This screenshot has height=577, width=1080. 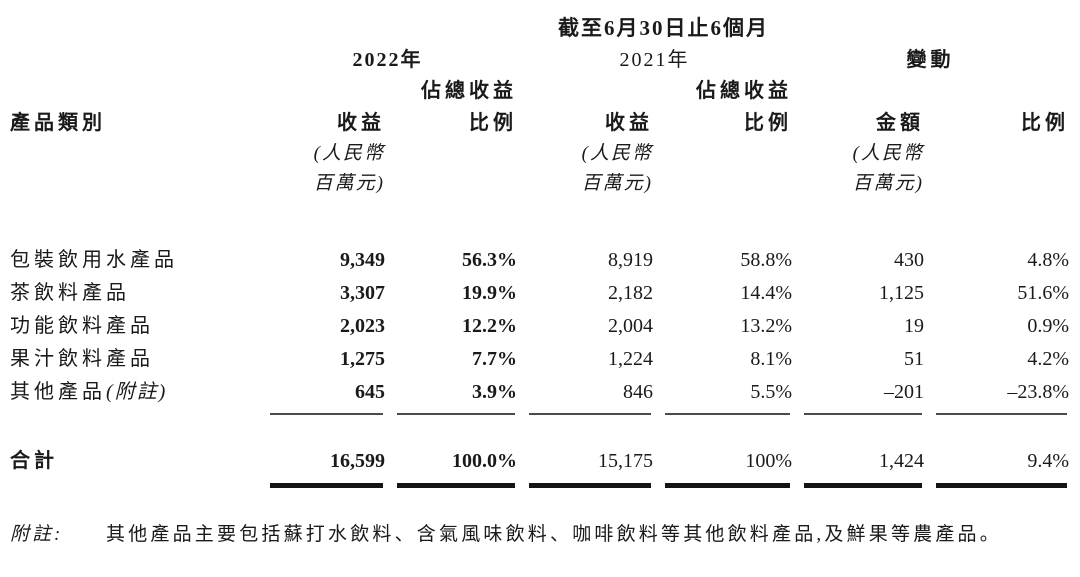 I want to click on table-row-functional-drinks: 功能飲料產品 2,023 12.2% 2,004 13.2% 19 0.9%, so click(x=545, y=326).